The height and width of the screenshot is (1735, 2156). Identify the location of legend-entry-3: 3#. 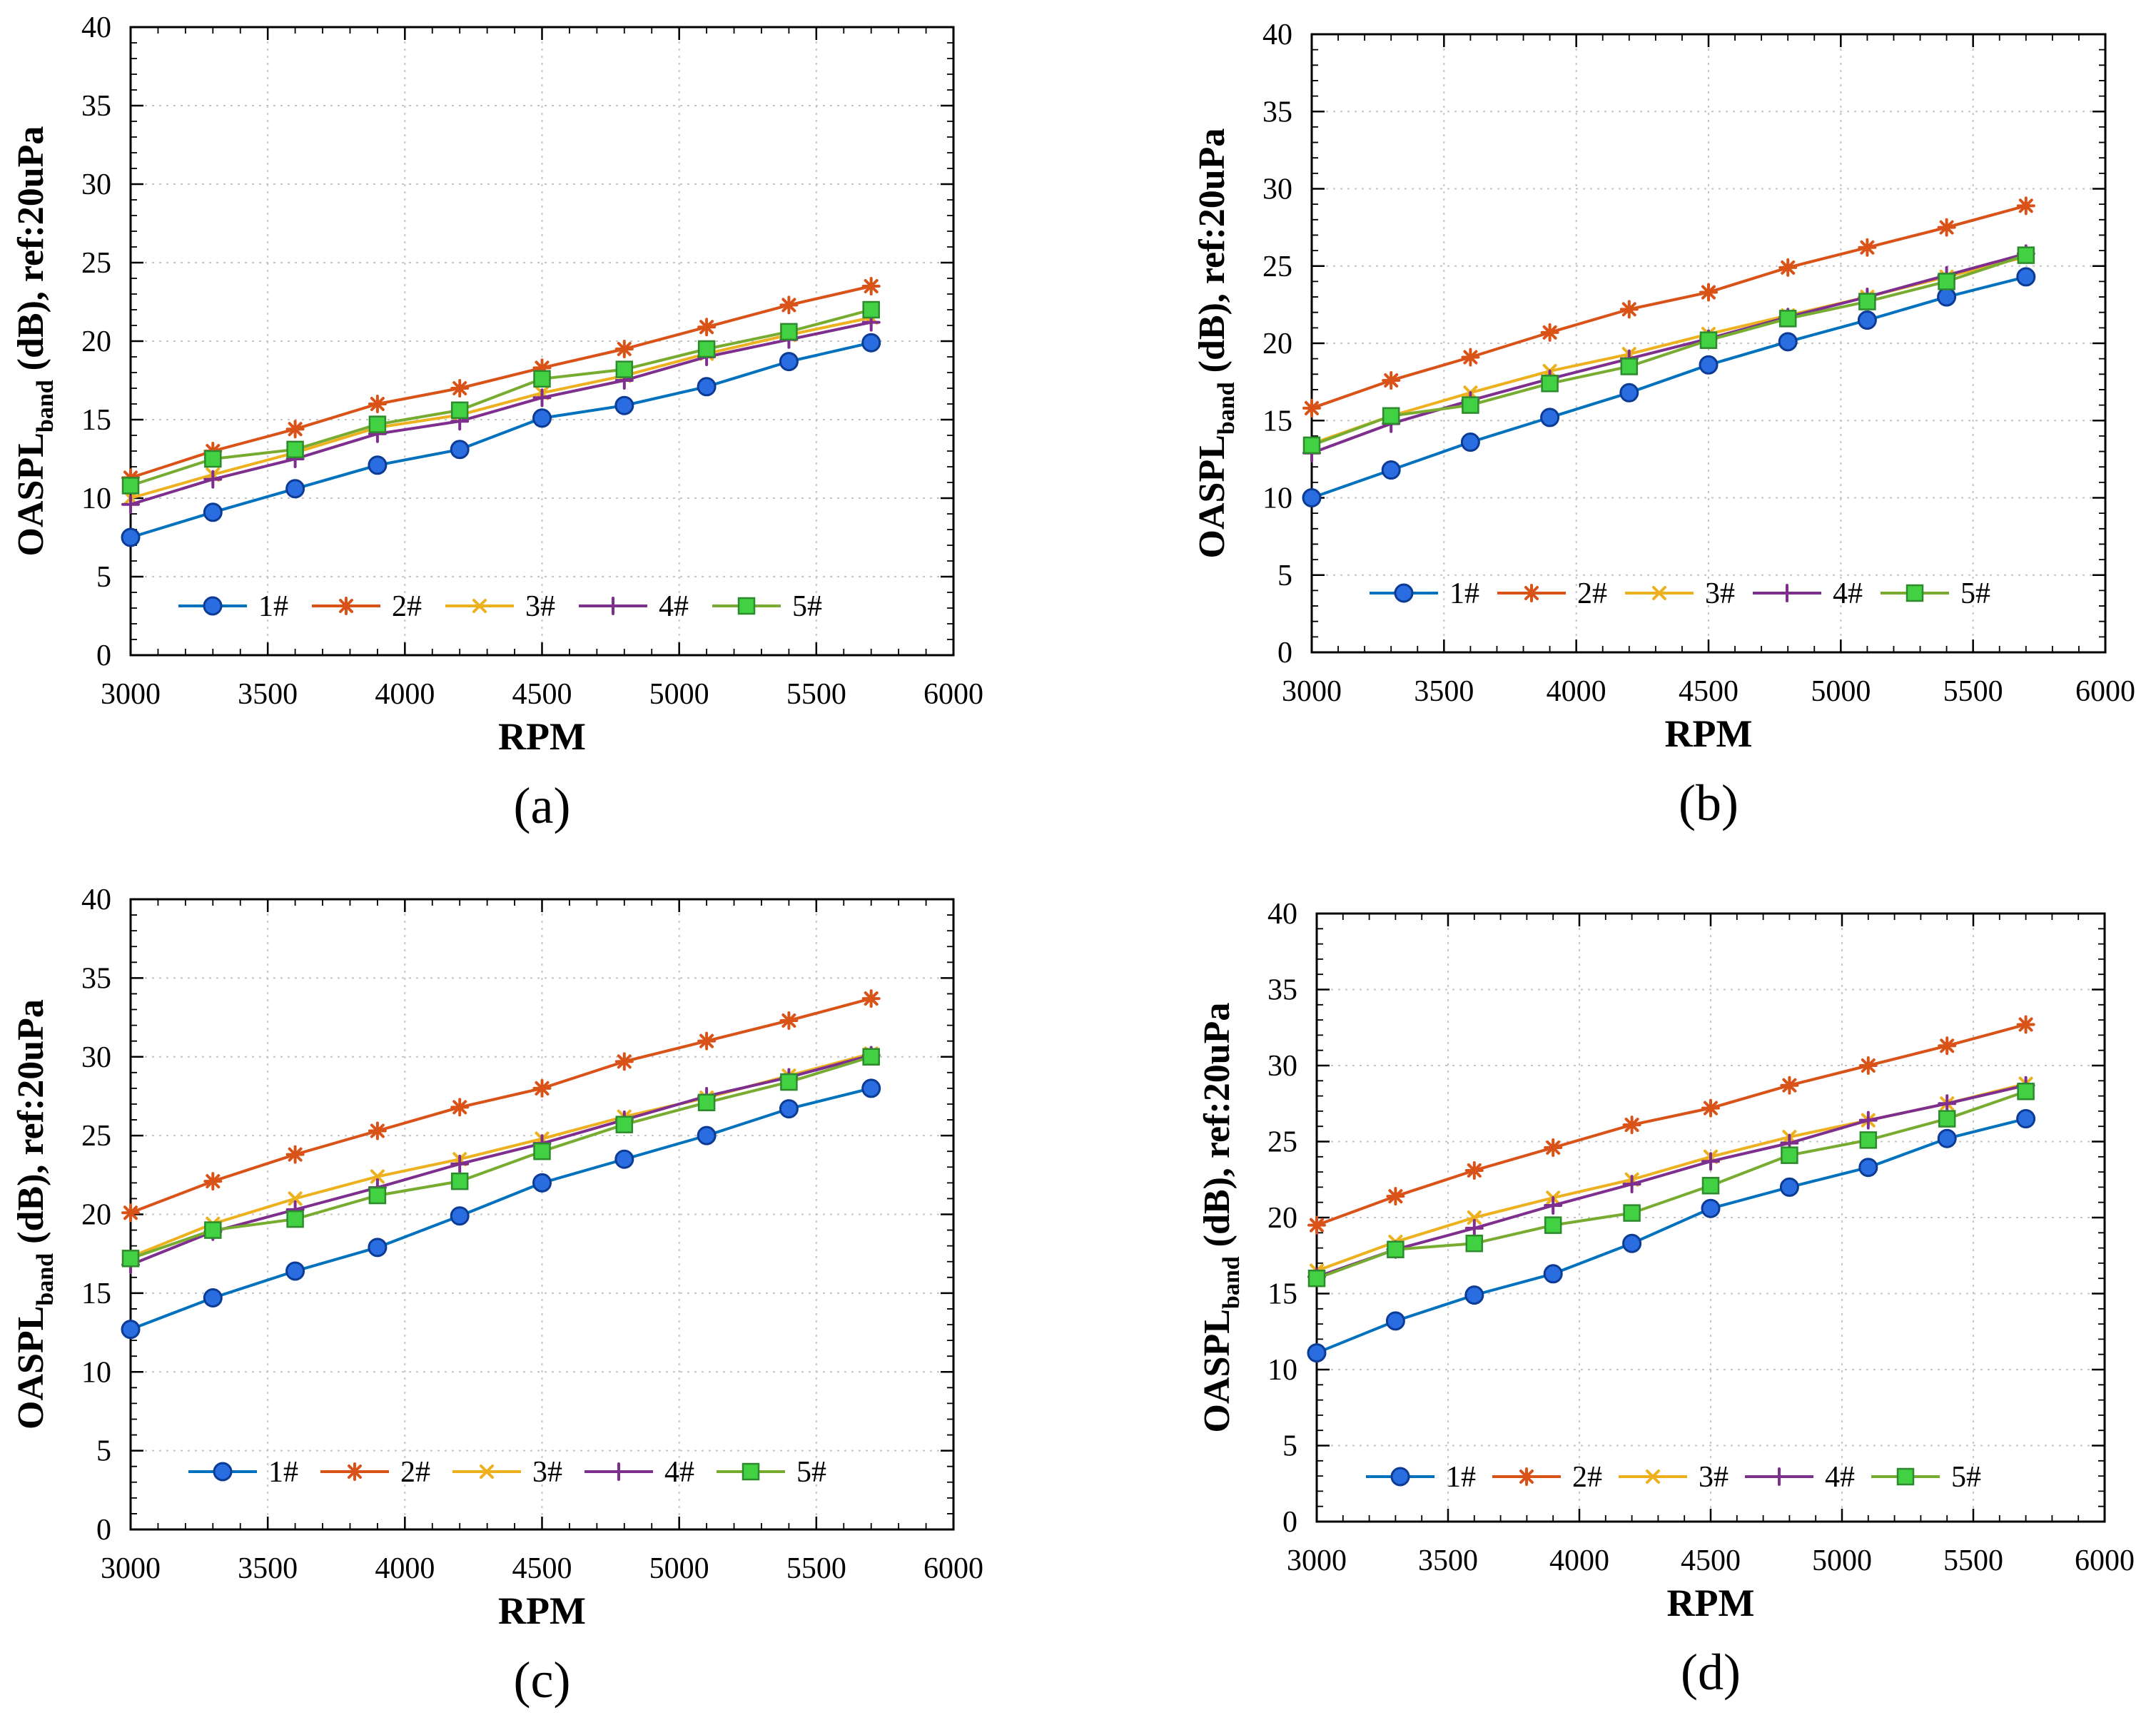
(500, 606).